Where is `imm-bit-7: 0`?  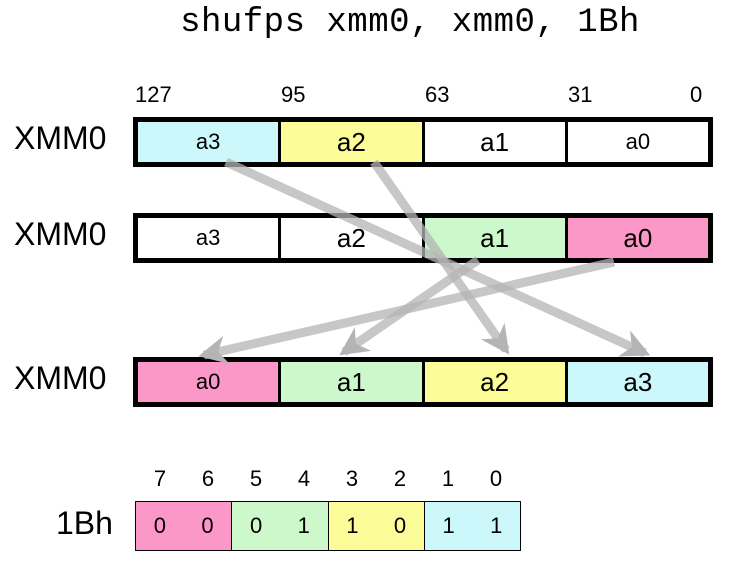
imm-bit-7: 0 is located at coordinates (160, 526).